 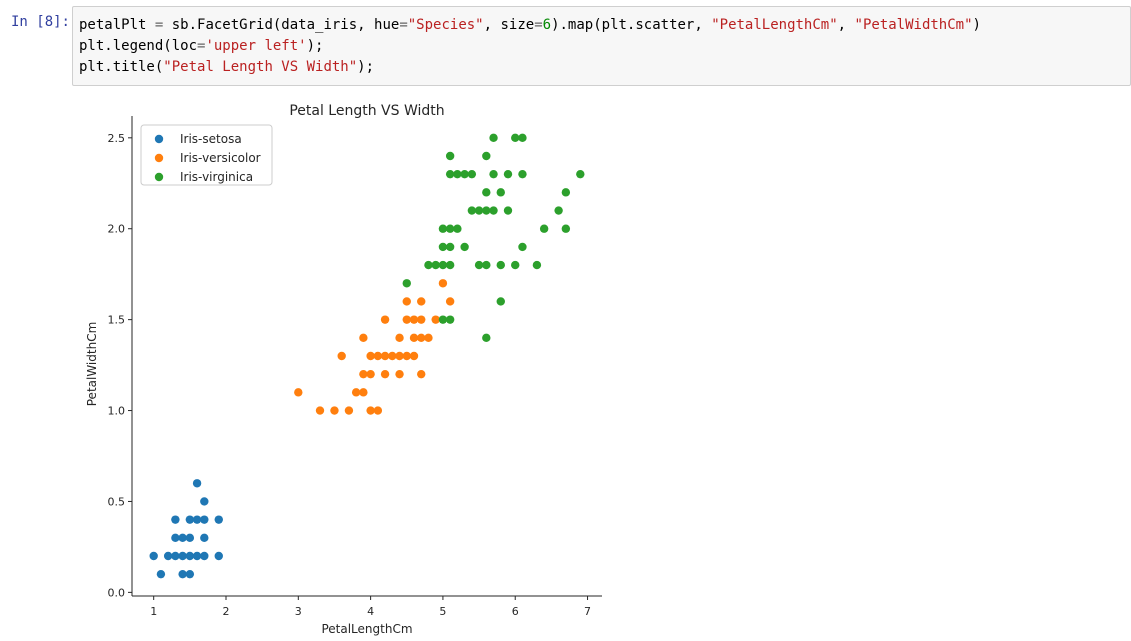 What do you see at coordinates (117, 138) in the screenshot?
I see `y-tick-label: 2.5` at bounding box center [117, 138].